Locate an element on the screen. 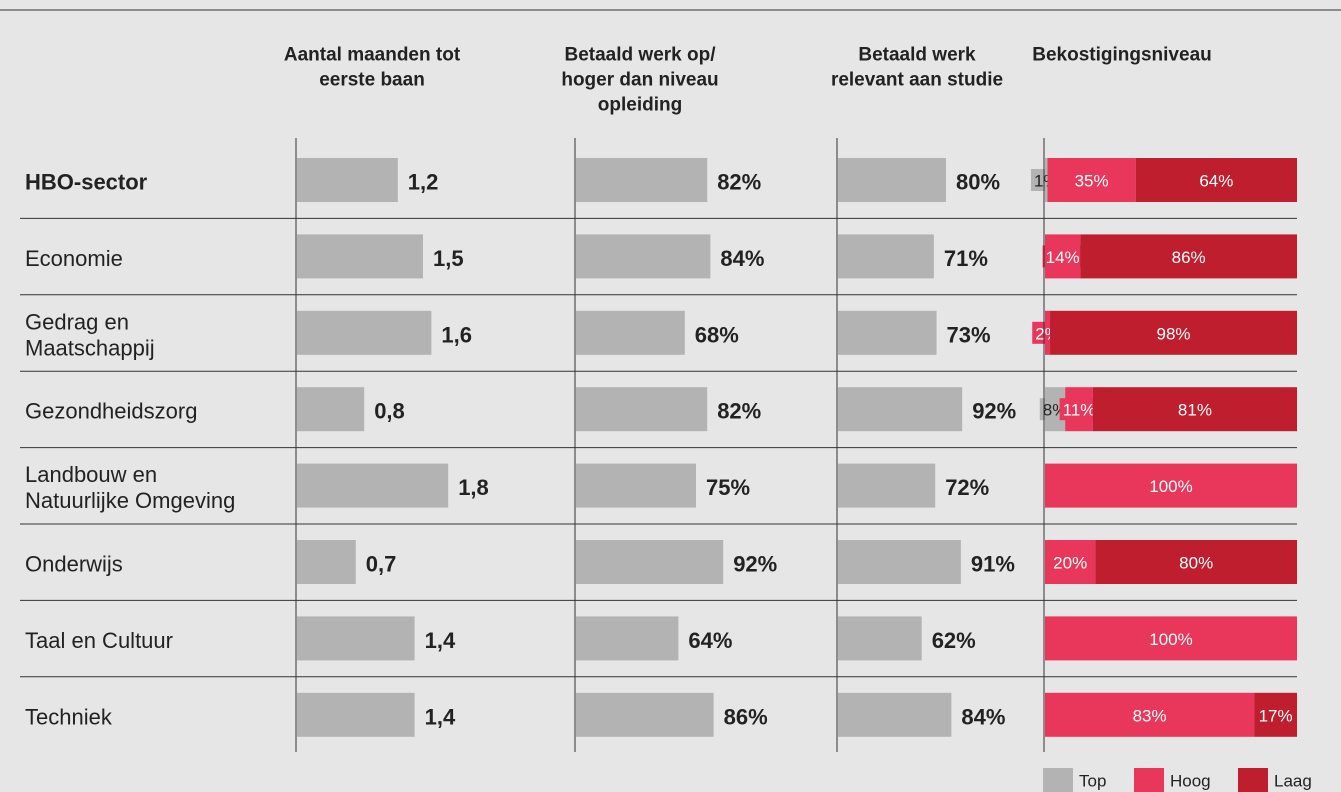  segment-label: 14% is located at coordinates (1063, 257).